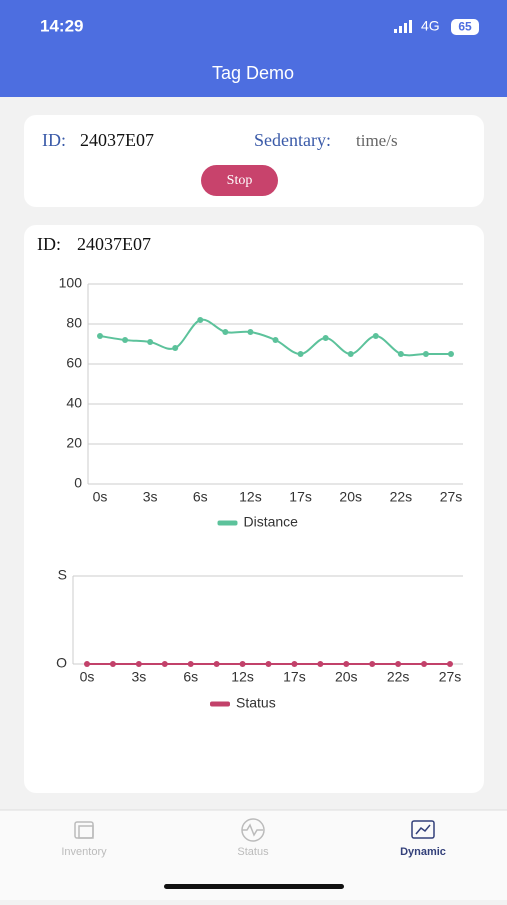  What do you see at coordinates (74, 443) in the screenshot?
I see `y-tick-label: 20` at bounding box center [74, 443].